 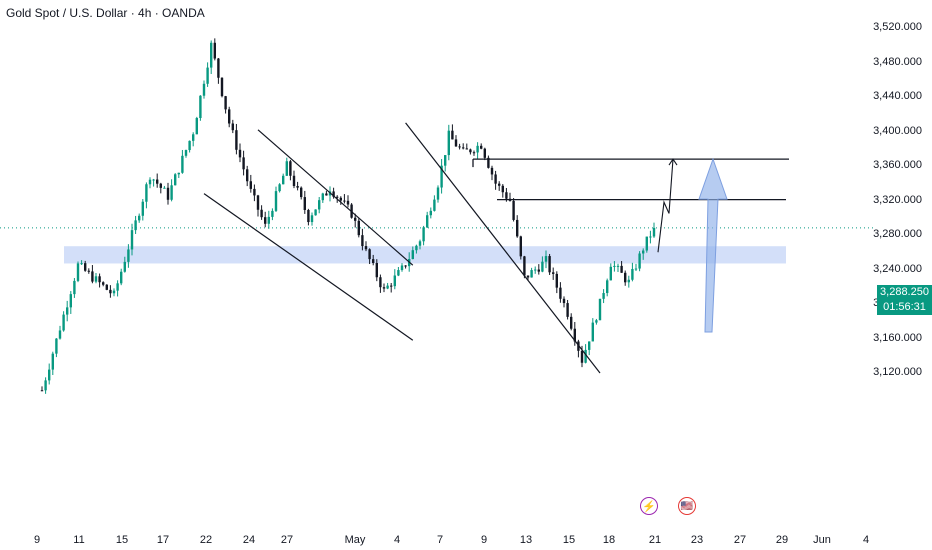 What do you see at coordinates (897, 96) in the screenshot?
I see `price-tick: 3,440.000` at bounding box center [897, 96].